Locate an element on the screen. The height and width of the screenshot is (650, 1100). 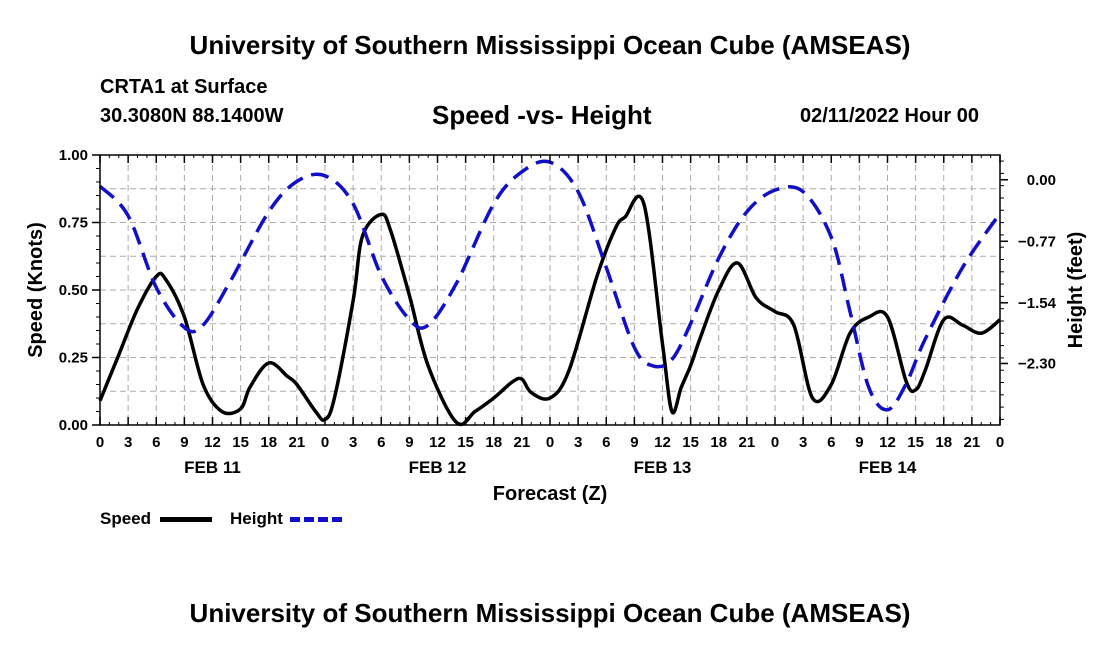
forecast-datetime: 02/11/2022 Hour 00 is located at coordinates (890, 116).